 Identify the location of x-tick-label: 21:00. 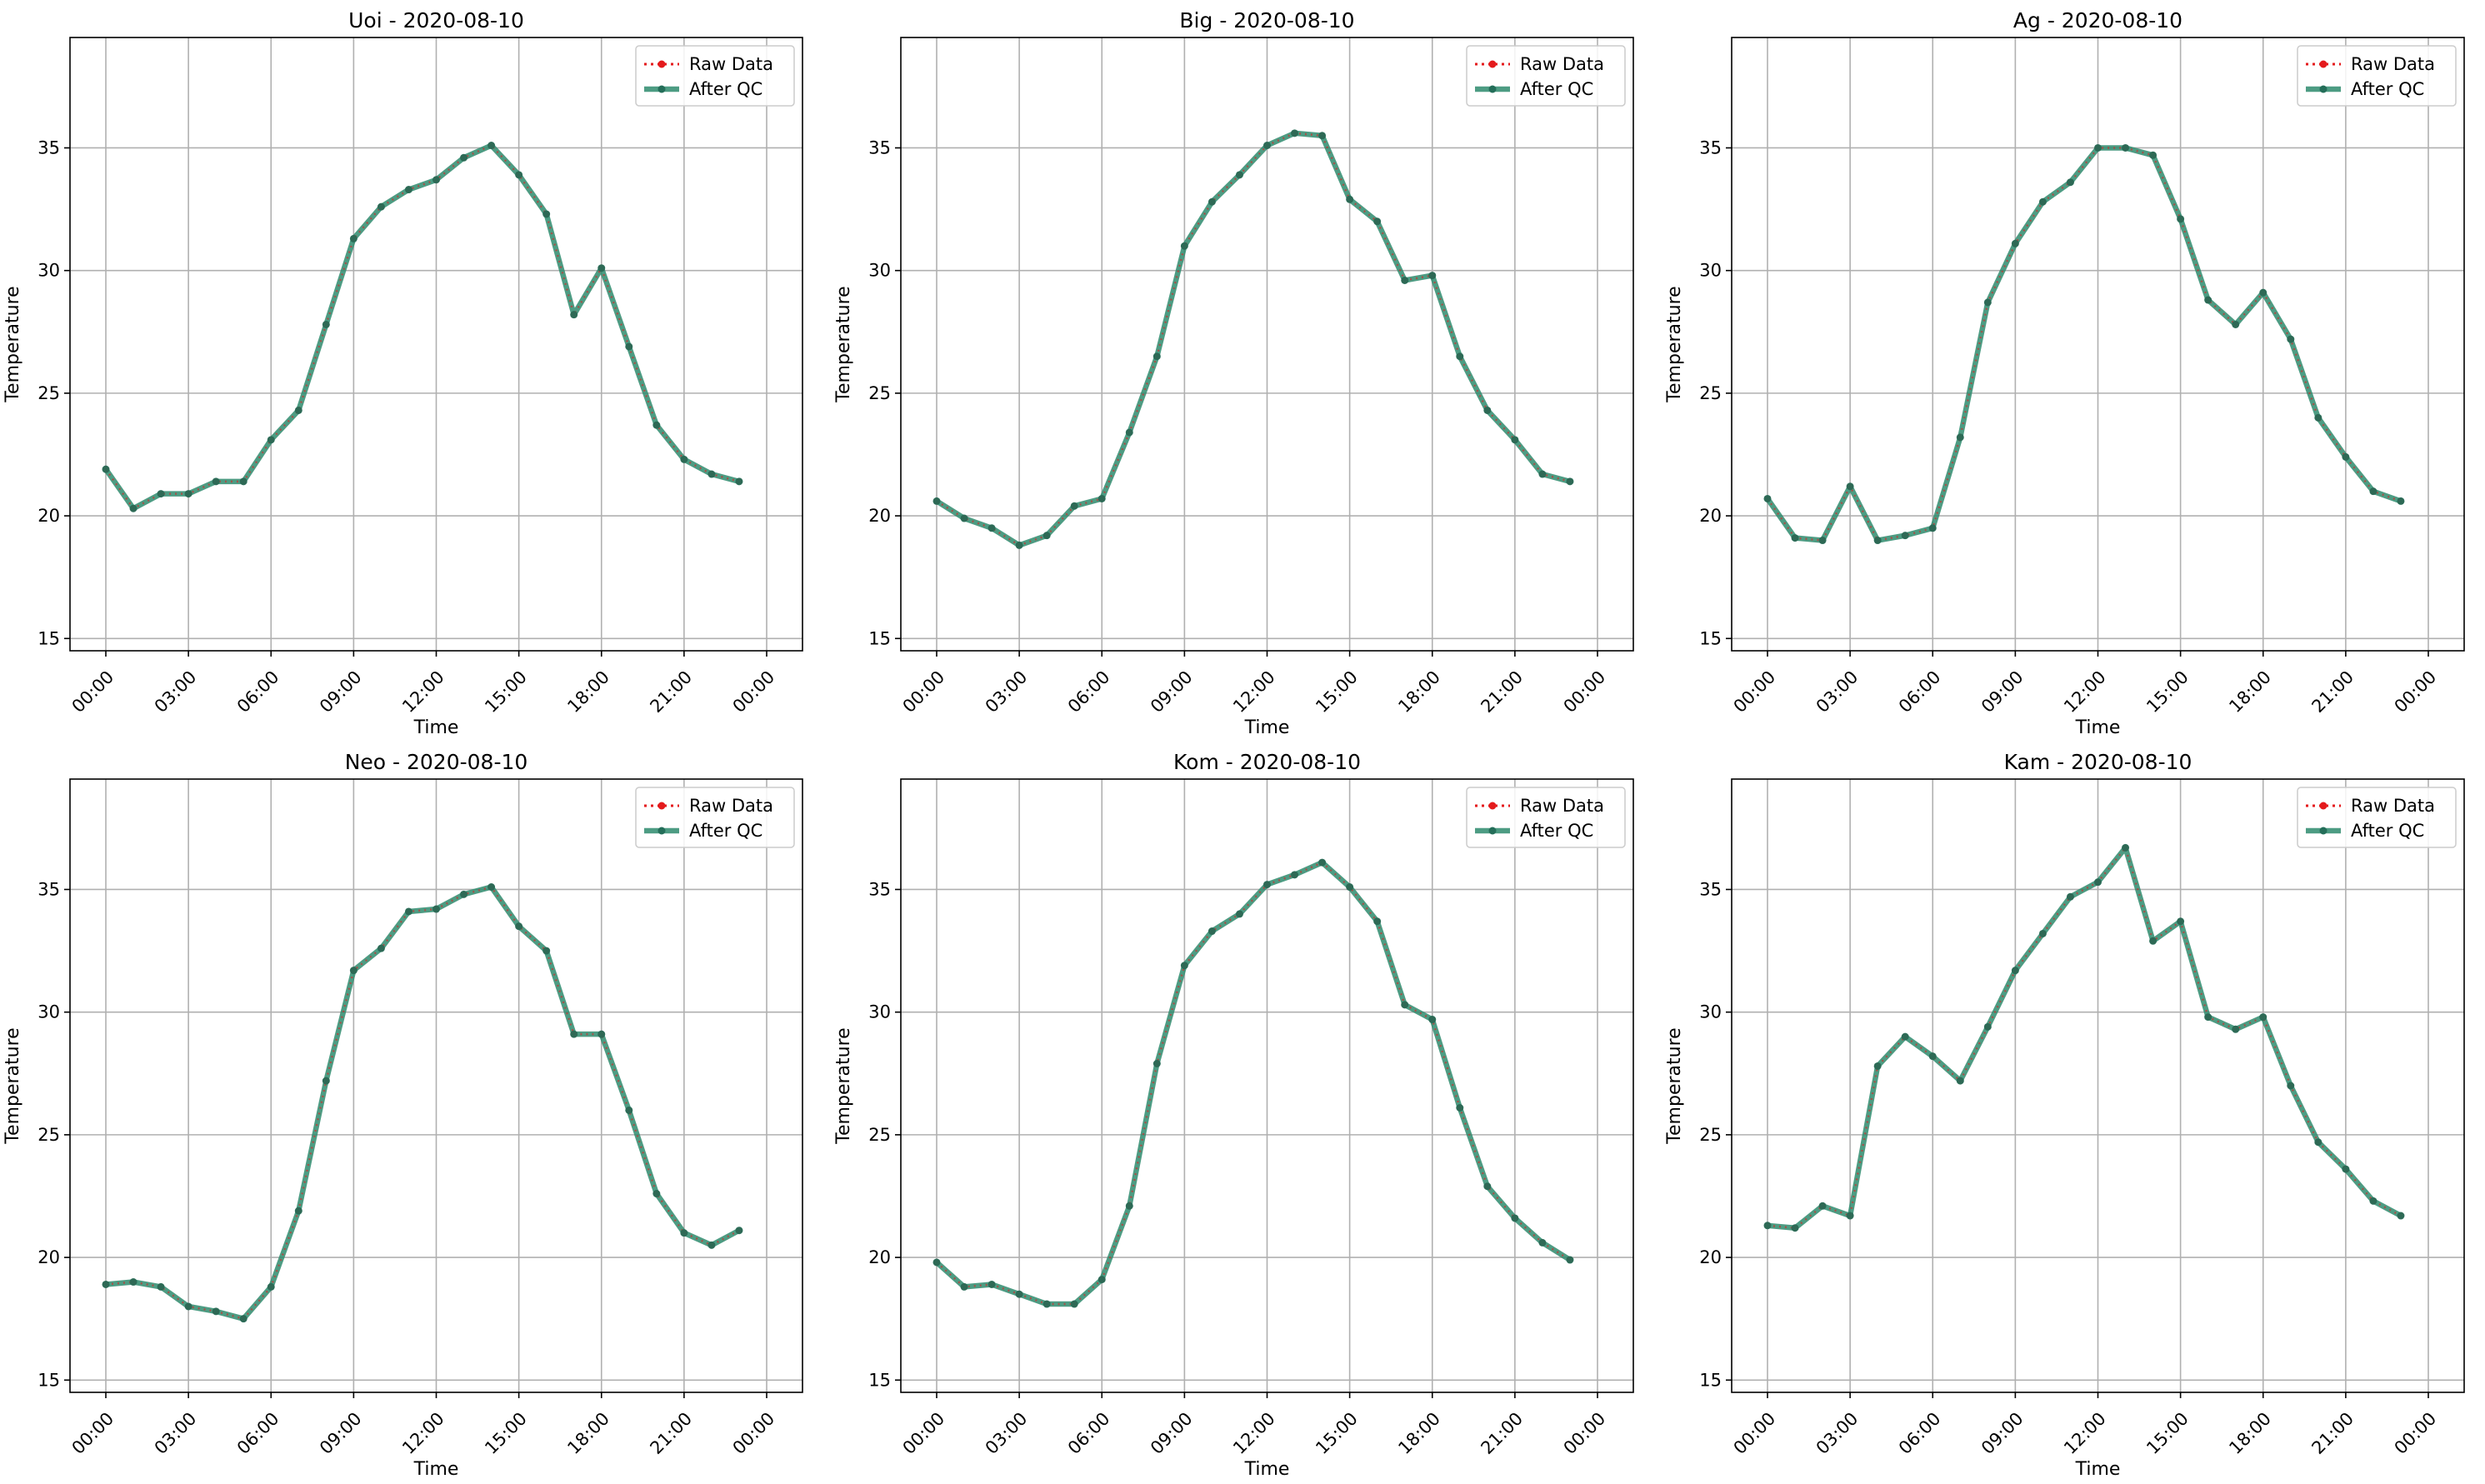
(2333, 692).